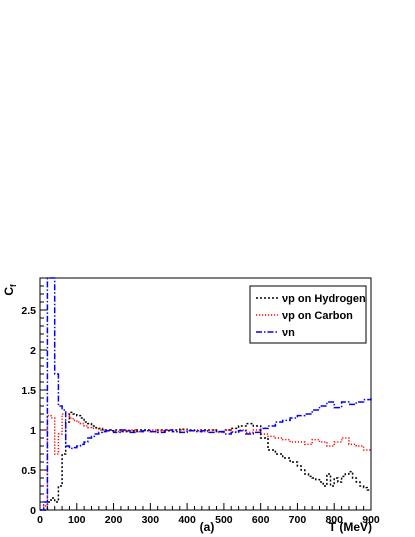 The height and width of the screenshot is (537, 415). What do you see at coordinates (334, 520) in the screenshot?
I see `x-tick-label: 800` at bounding box center [334, 520].